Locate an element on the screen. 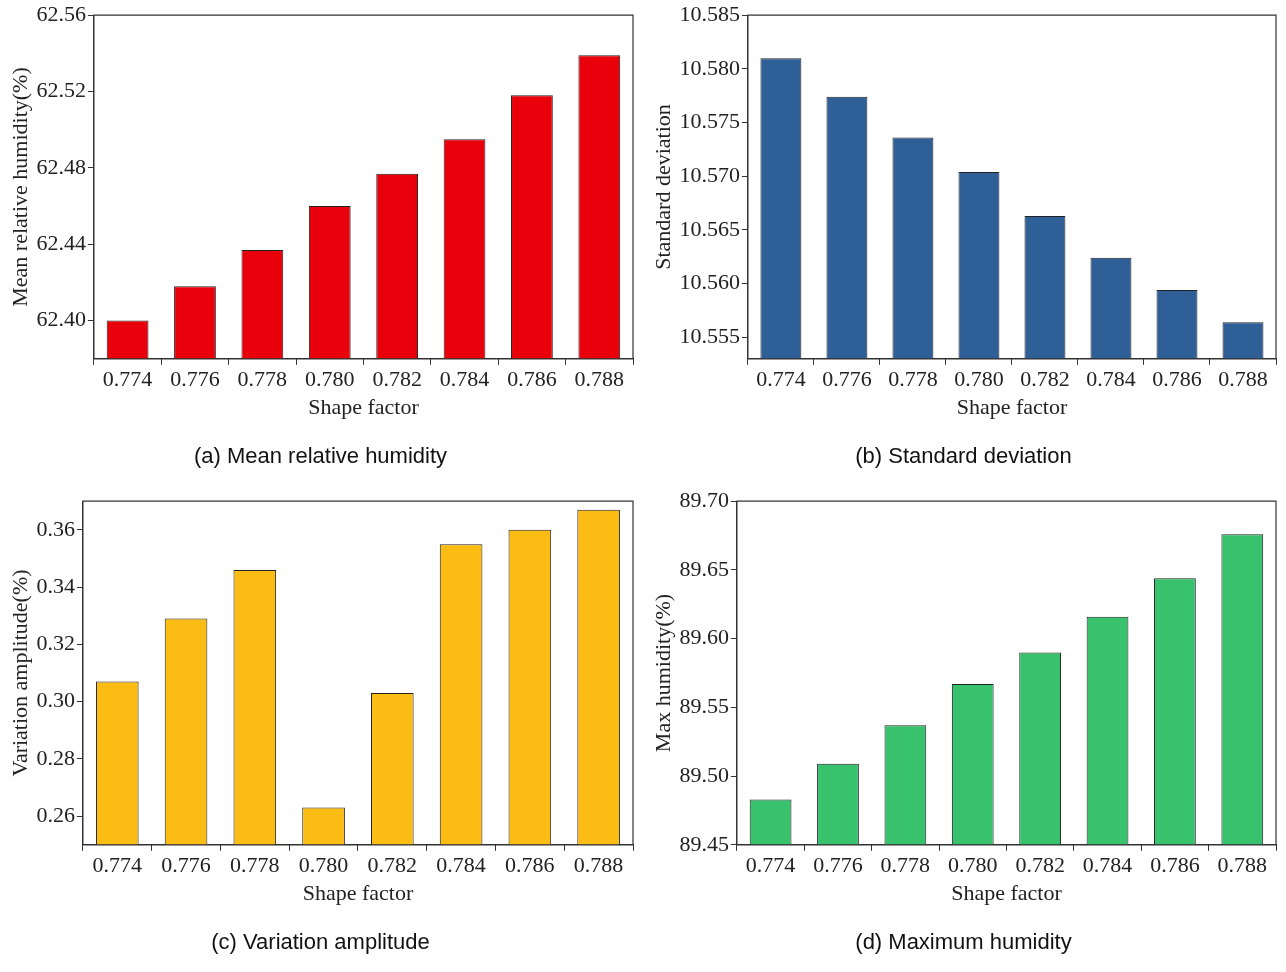 This screenshot has width=1286, height=972. y-tick-label: 0.26 is located at coordinates (55, 814).